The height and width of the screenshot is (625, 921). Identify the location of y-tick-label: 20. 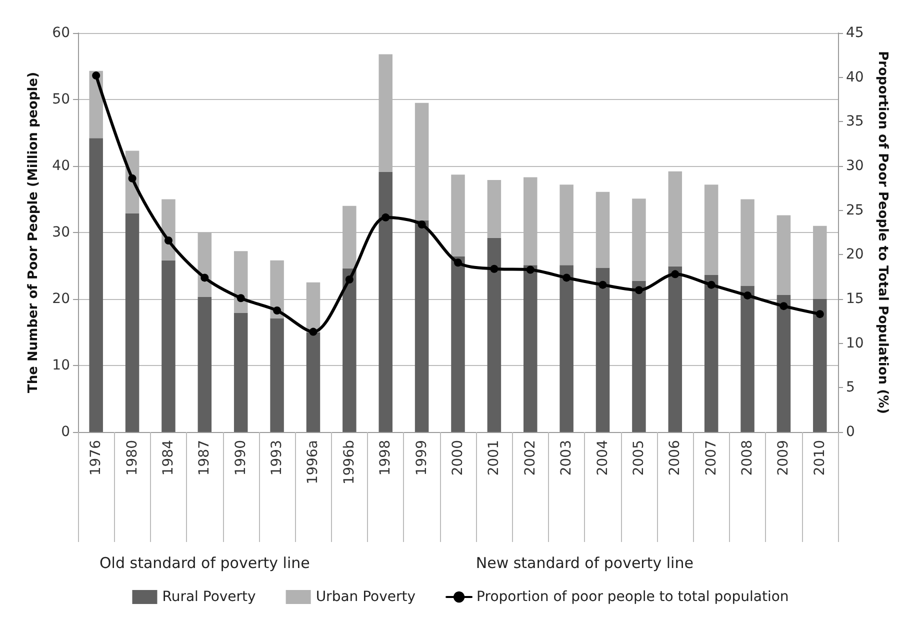
(61, 299).